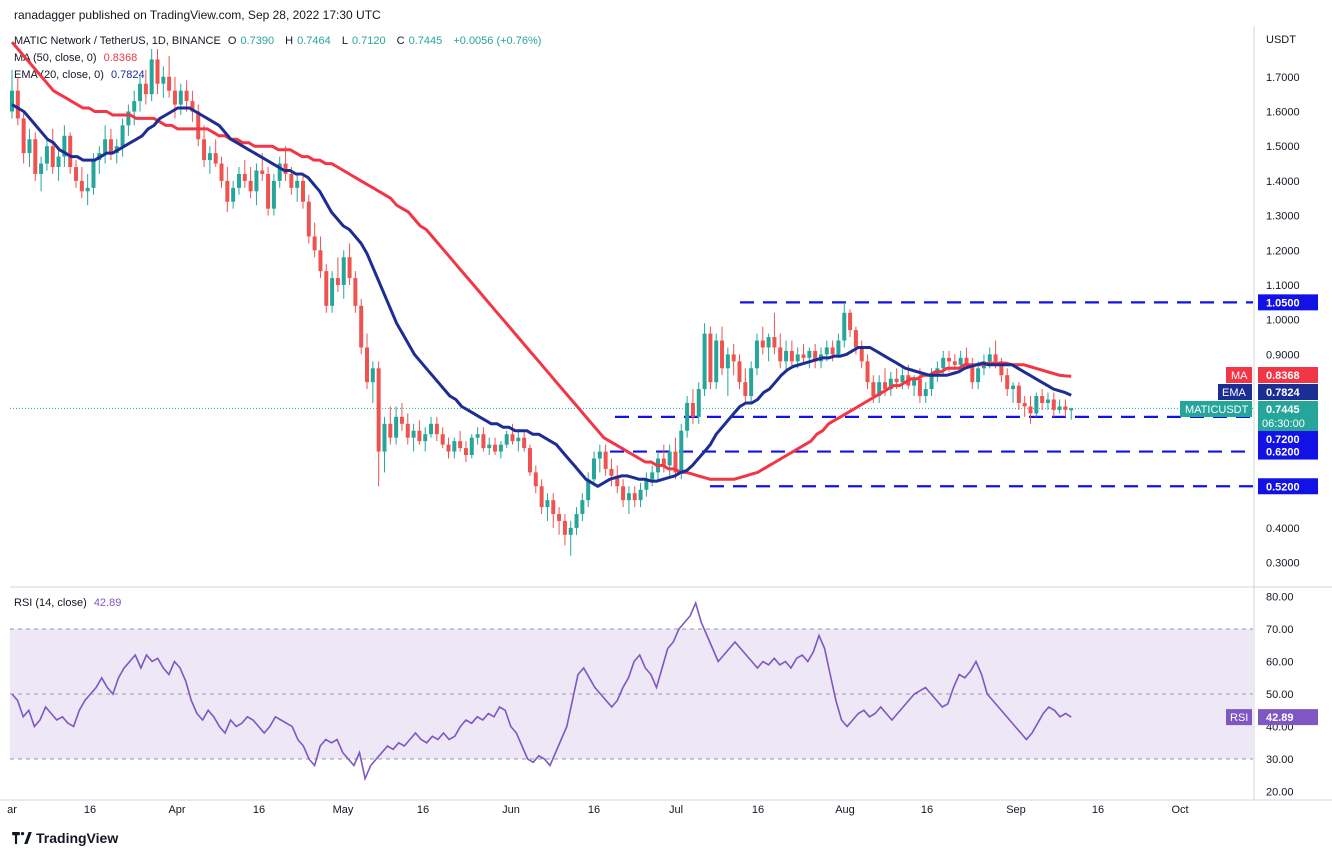  What do you see at coordinates (1283, 303) in the screenshot?
I see `level-label: 1.0500` at bounding box center [1283, 303].